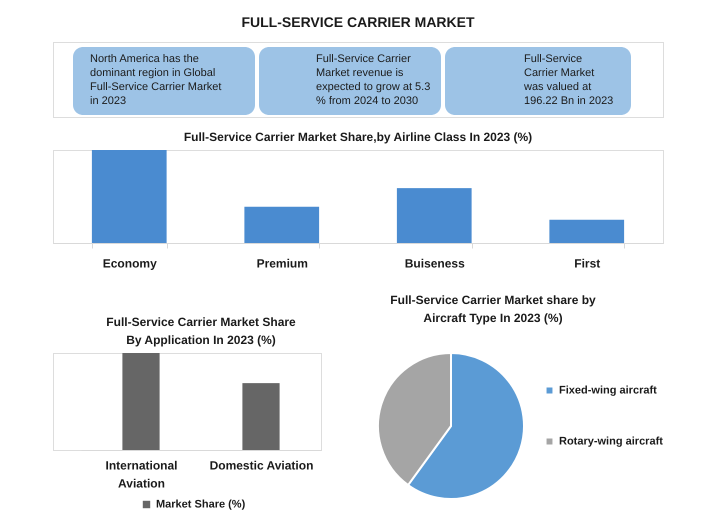  What do you see at coordinates (493, 309) in the screenshot?
I see `chart-title: Full-Service Carrier Market share by Aircraft Type In 2023 (%)` at bounding box center [493, 309].